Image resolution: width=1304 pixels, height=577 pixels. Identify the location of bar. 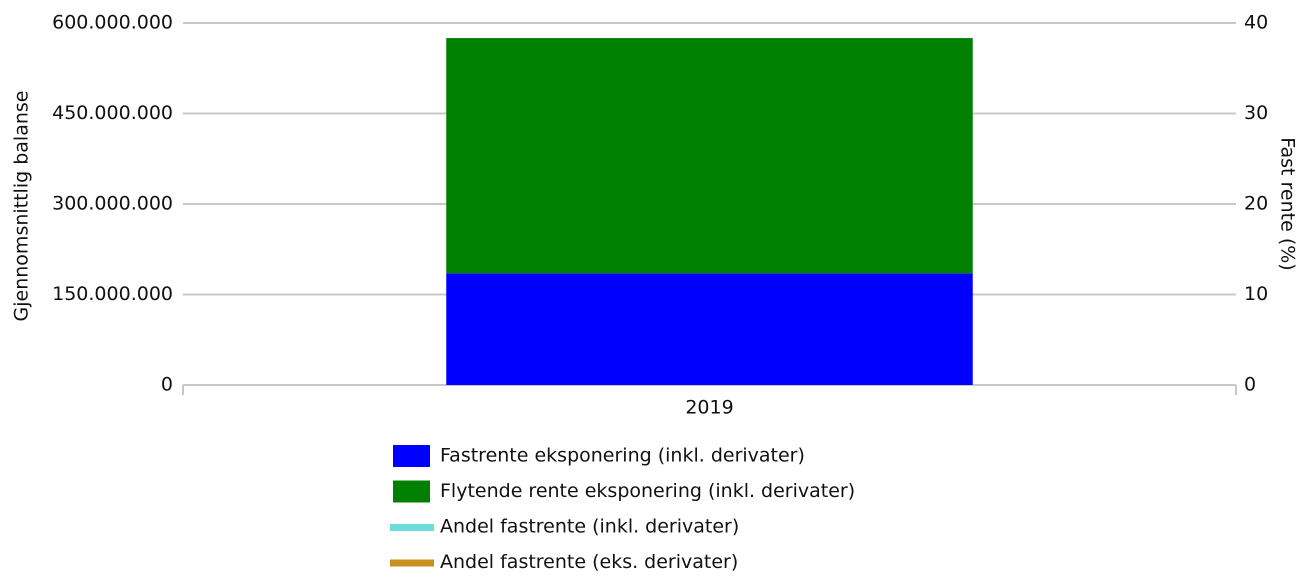
(709, 329).